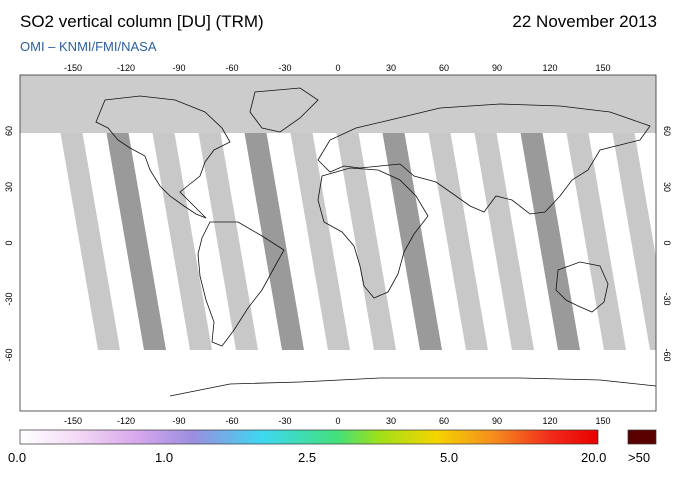  Describe the element at coordinates (497, 68) in the screenshot. I see `lon-tick-top-90: 90` at that location.